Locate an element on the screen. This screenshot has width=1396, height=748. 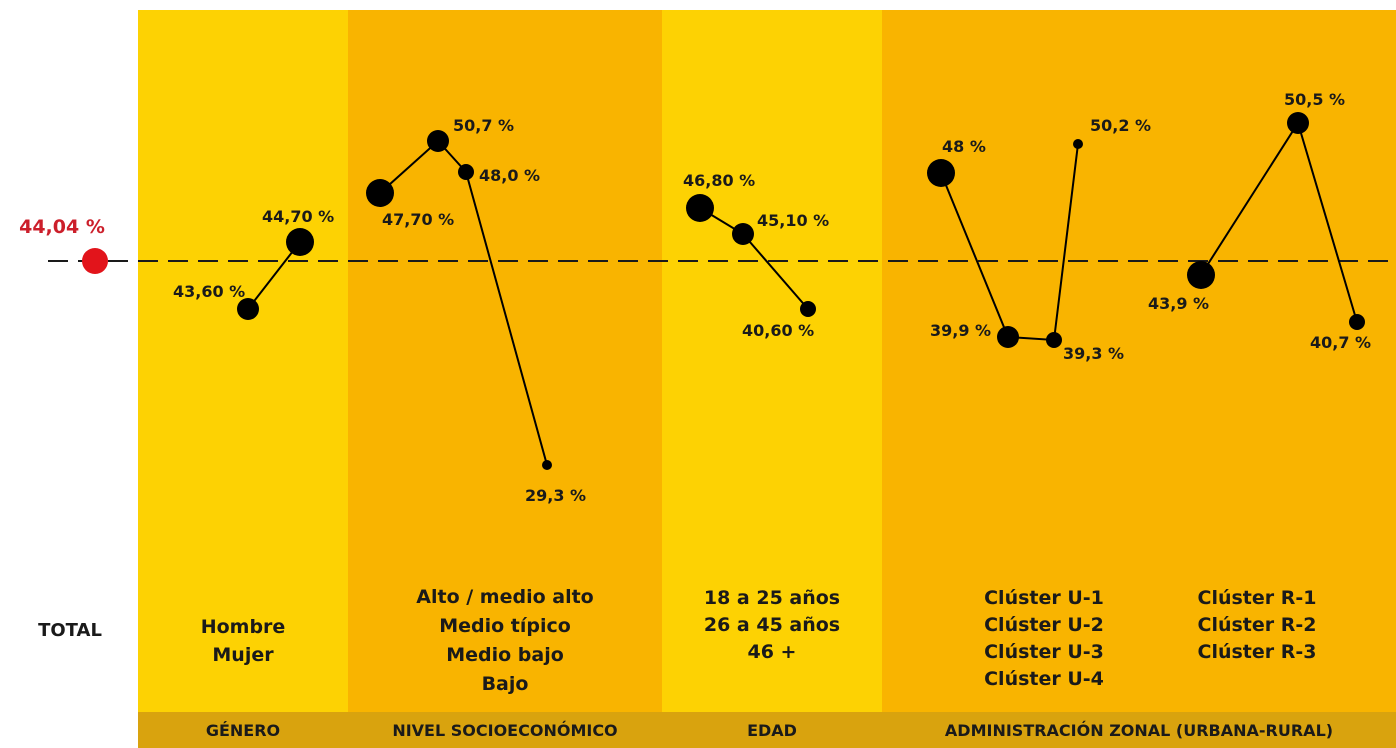
data-label-bajo: 29,3 % is located at coordinates (555, 495).